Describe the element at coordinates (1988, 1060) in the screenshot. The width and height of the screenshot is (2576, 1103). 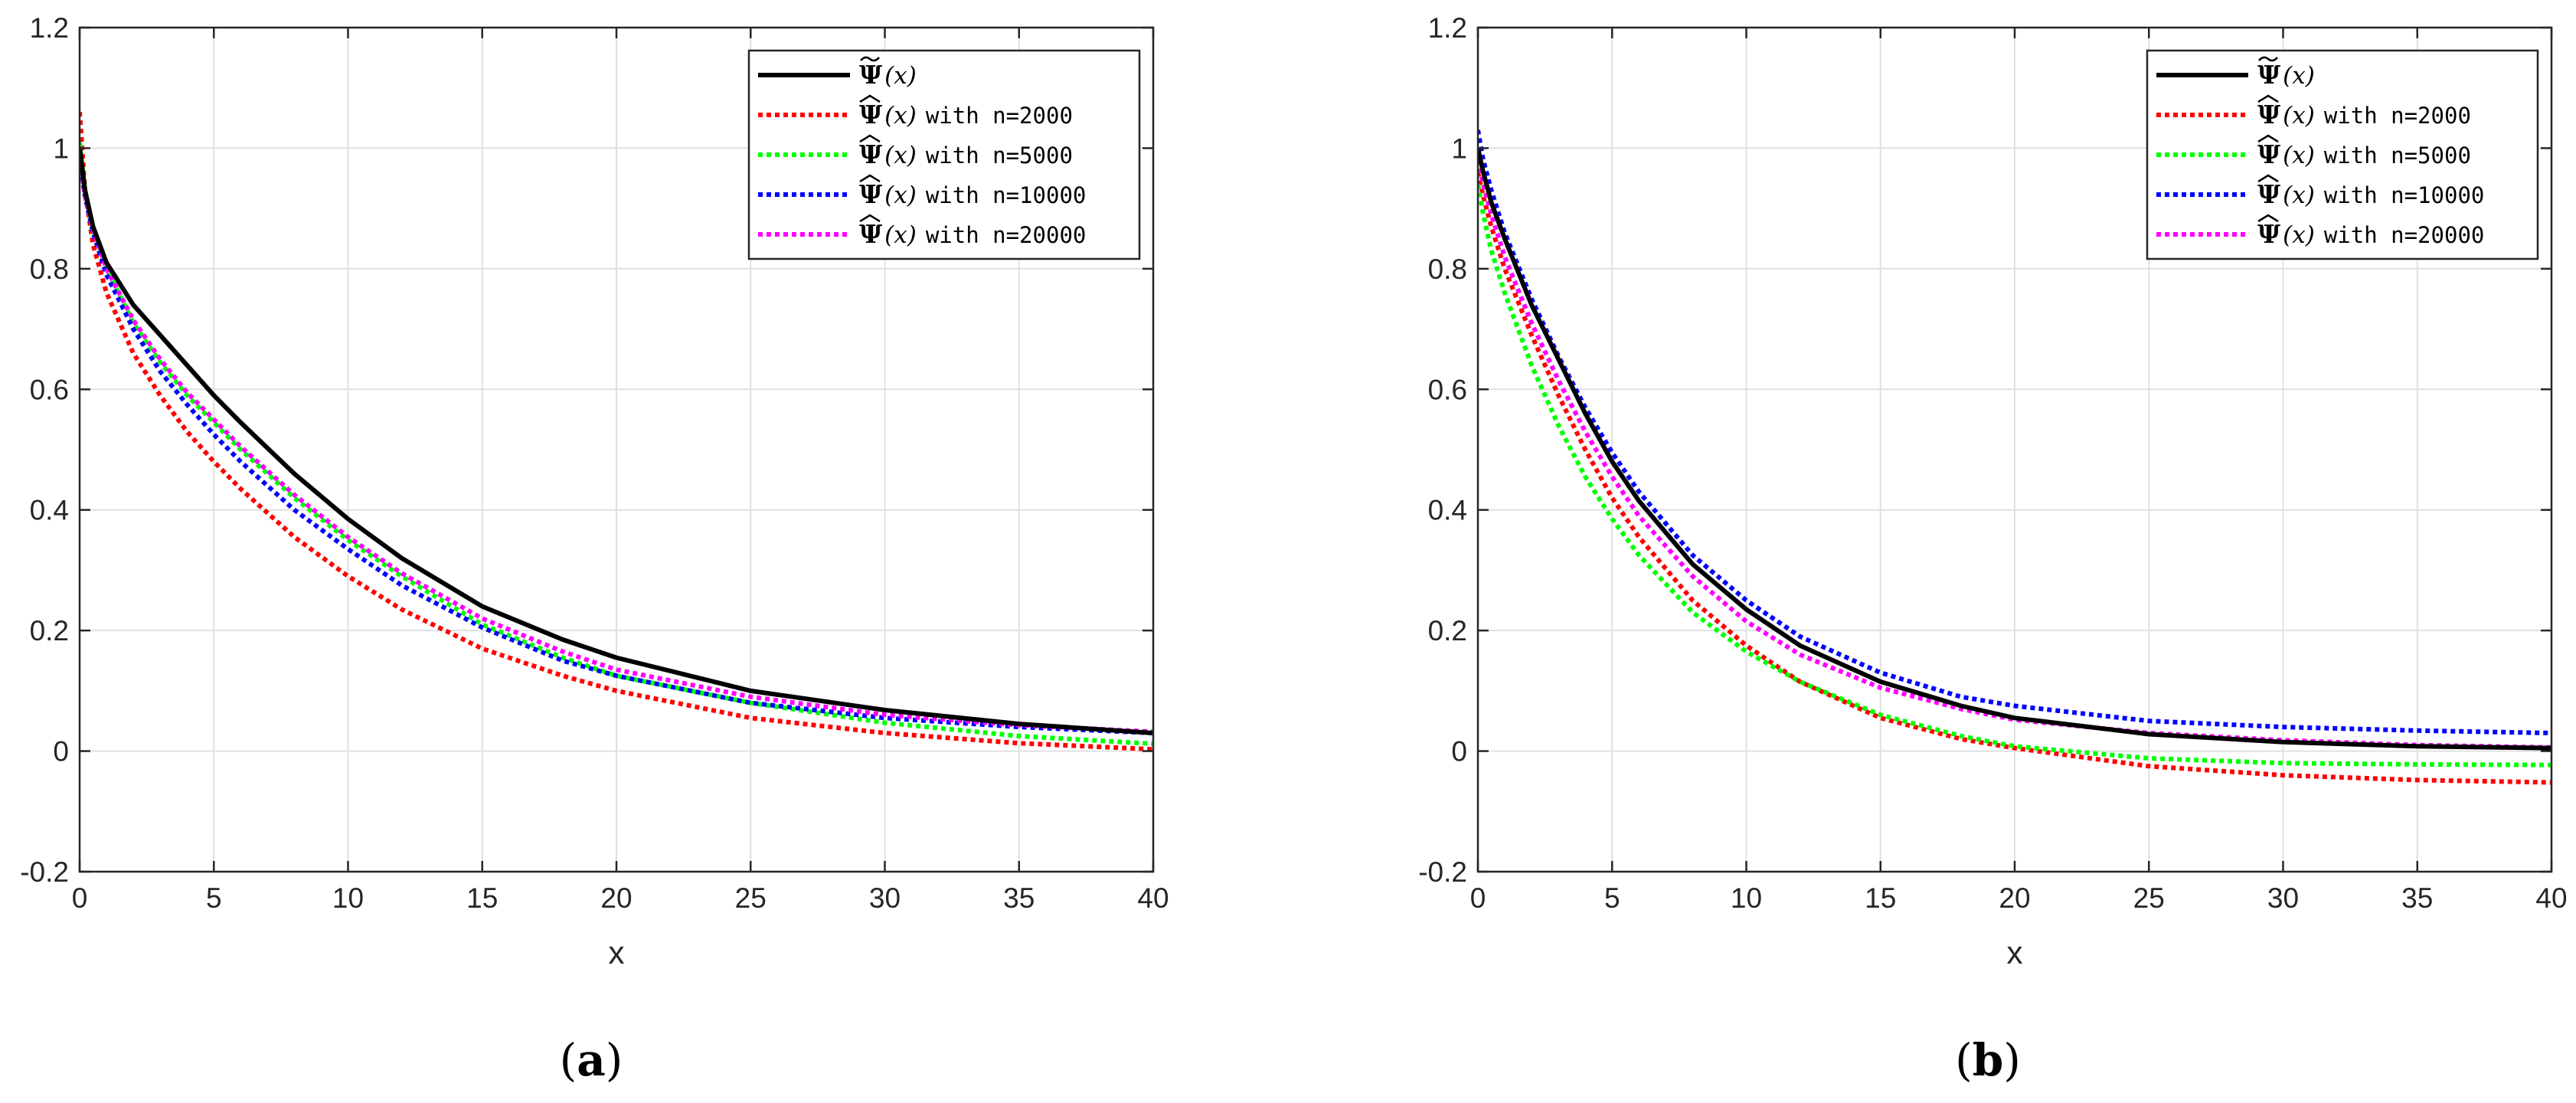
I see `panel-label-b: (b)` at that location.